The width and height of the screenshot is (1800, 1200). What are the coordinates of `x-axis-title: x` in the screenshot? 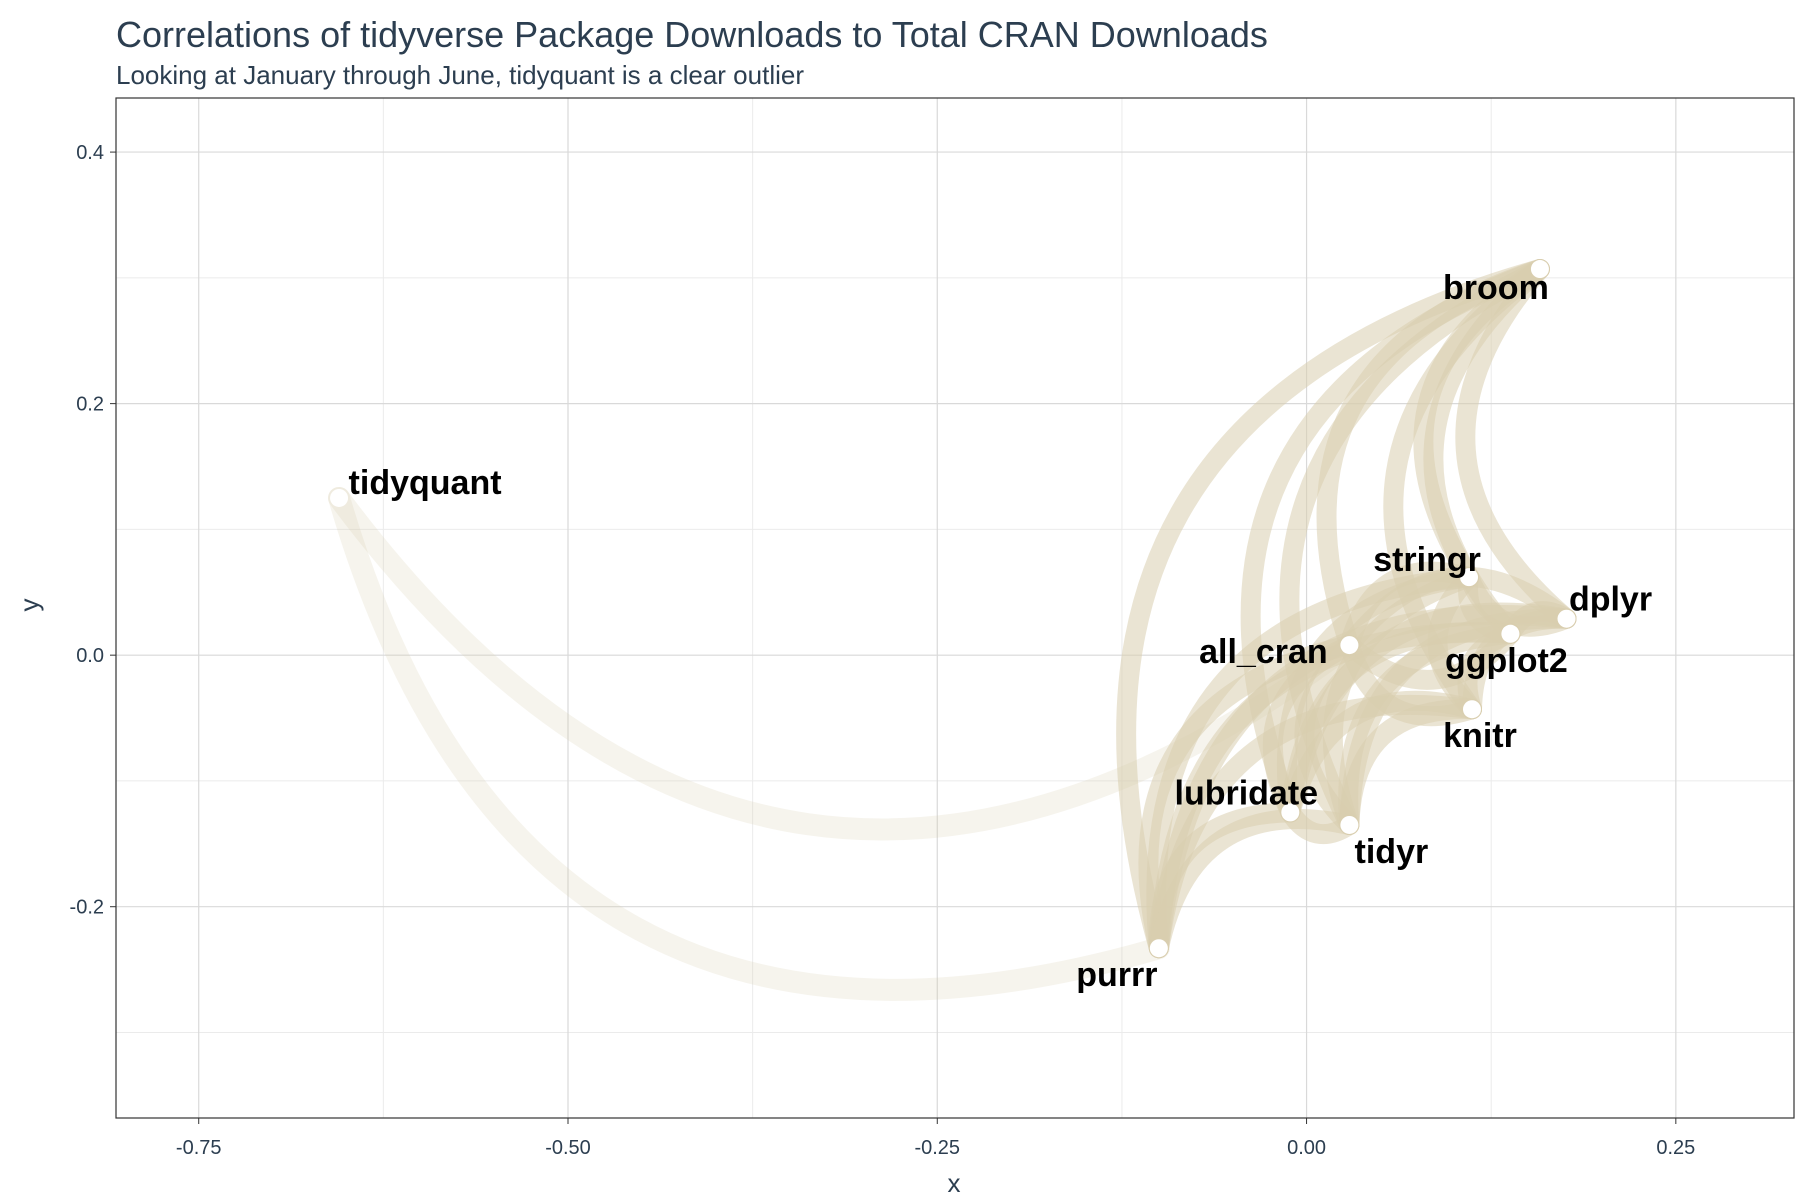 It's located at (954, 1183).